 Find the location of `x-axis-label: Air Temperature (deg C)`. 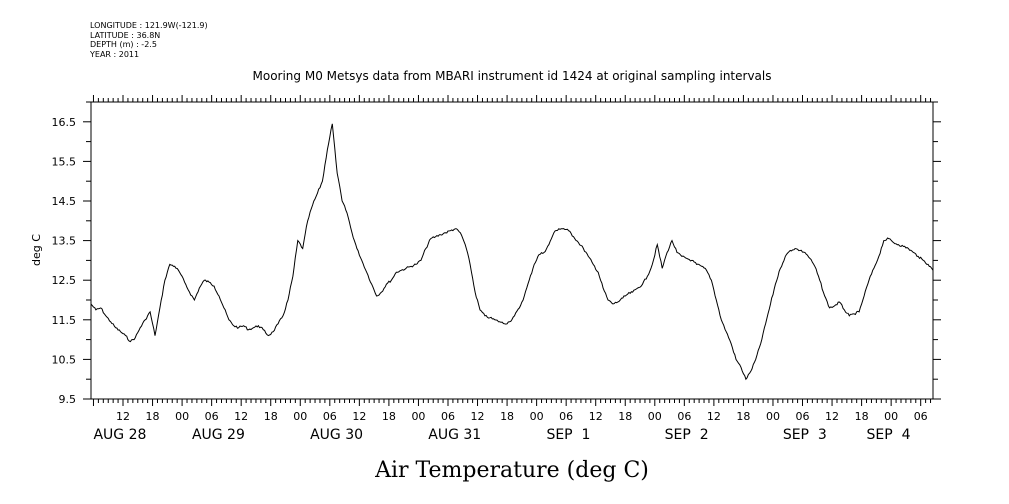

x-axis-label: Air Temperature (deg C) is located at coordinates (511, 470).